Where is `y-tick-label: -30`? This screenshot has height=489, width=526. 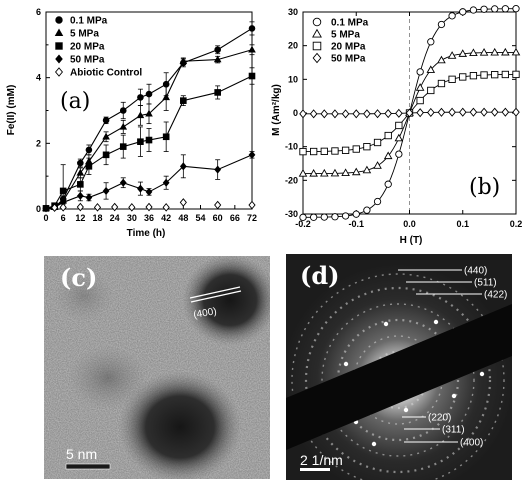 y-tick-label: -30 is located at coordinates (291, 214).